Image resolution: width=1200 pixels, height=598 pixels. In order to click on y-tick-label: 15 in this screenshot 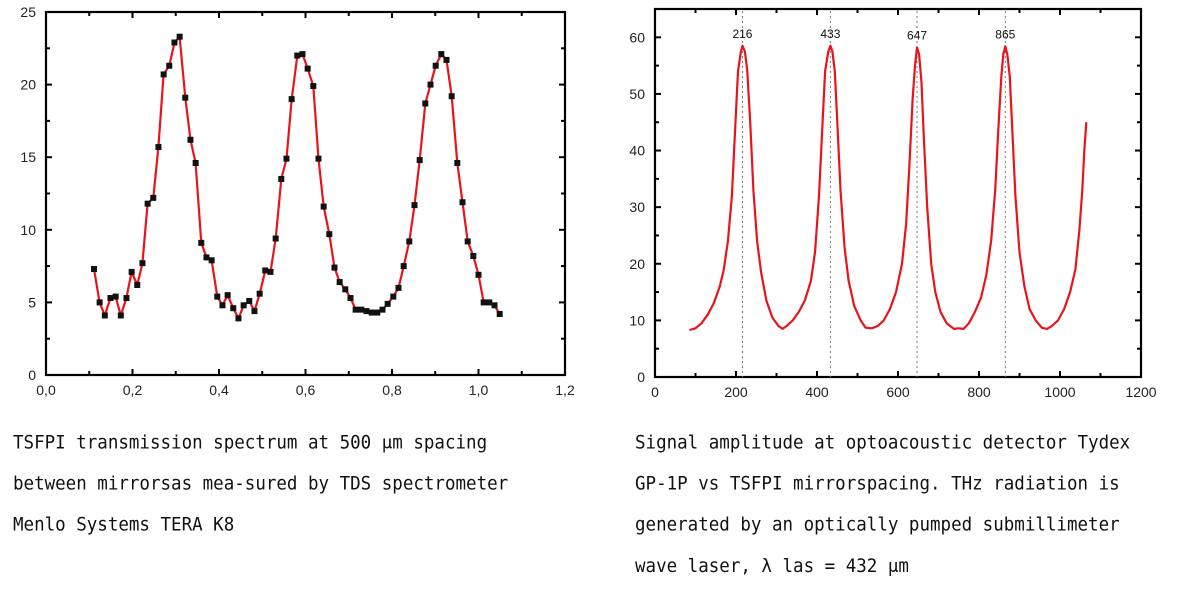, I will do `click(28, 157)`.